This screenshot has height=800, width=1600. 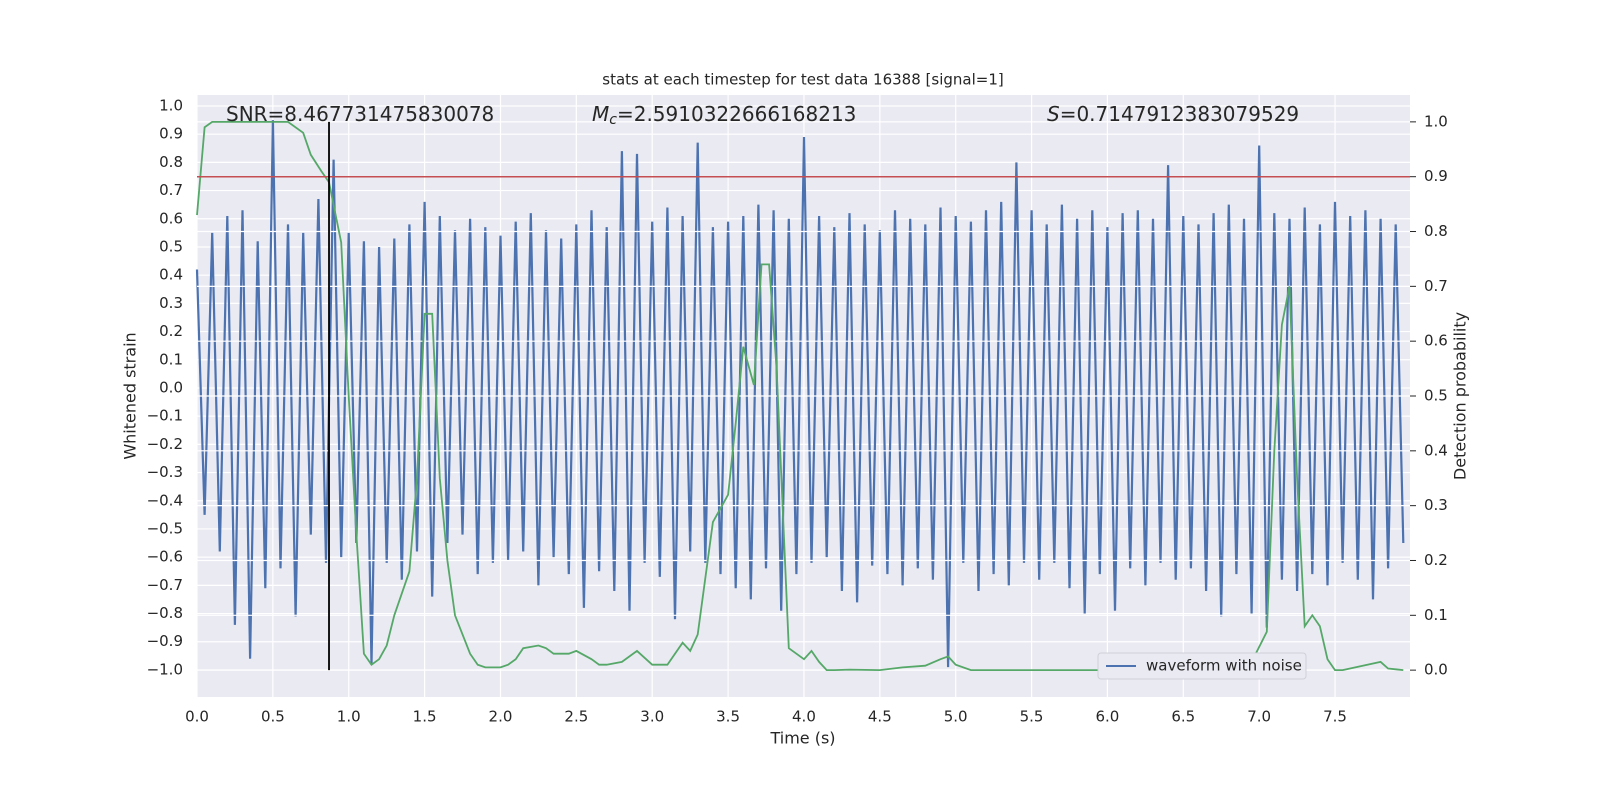 I want to click on x-tick-label: 7.0, so click(x=1259, y=717).